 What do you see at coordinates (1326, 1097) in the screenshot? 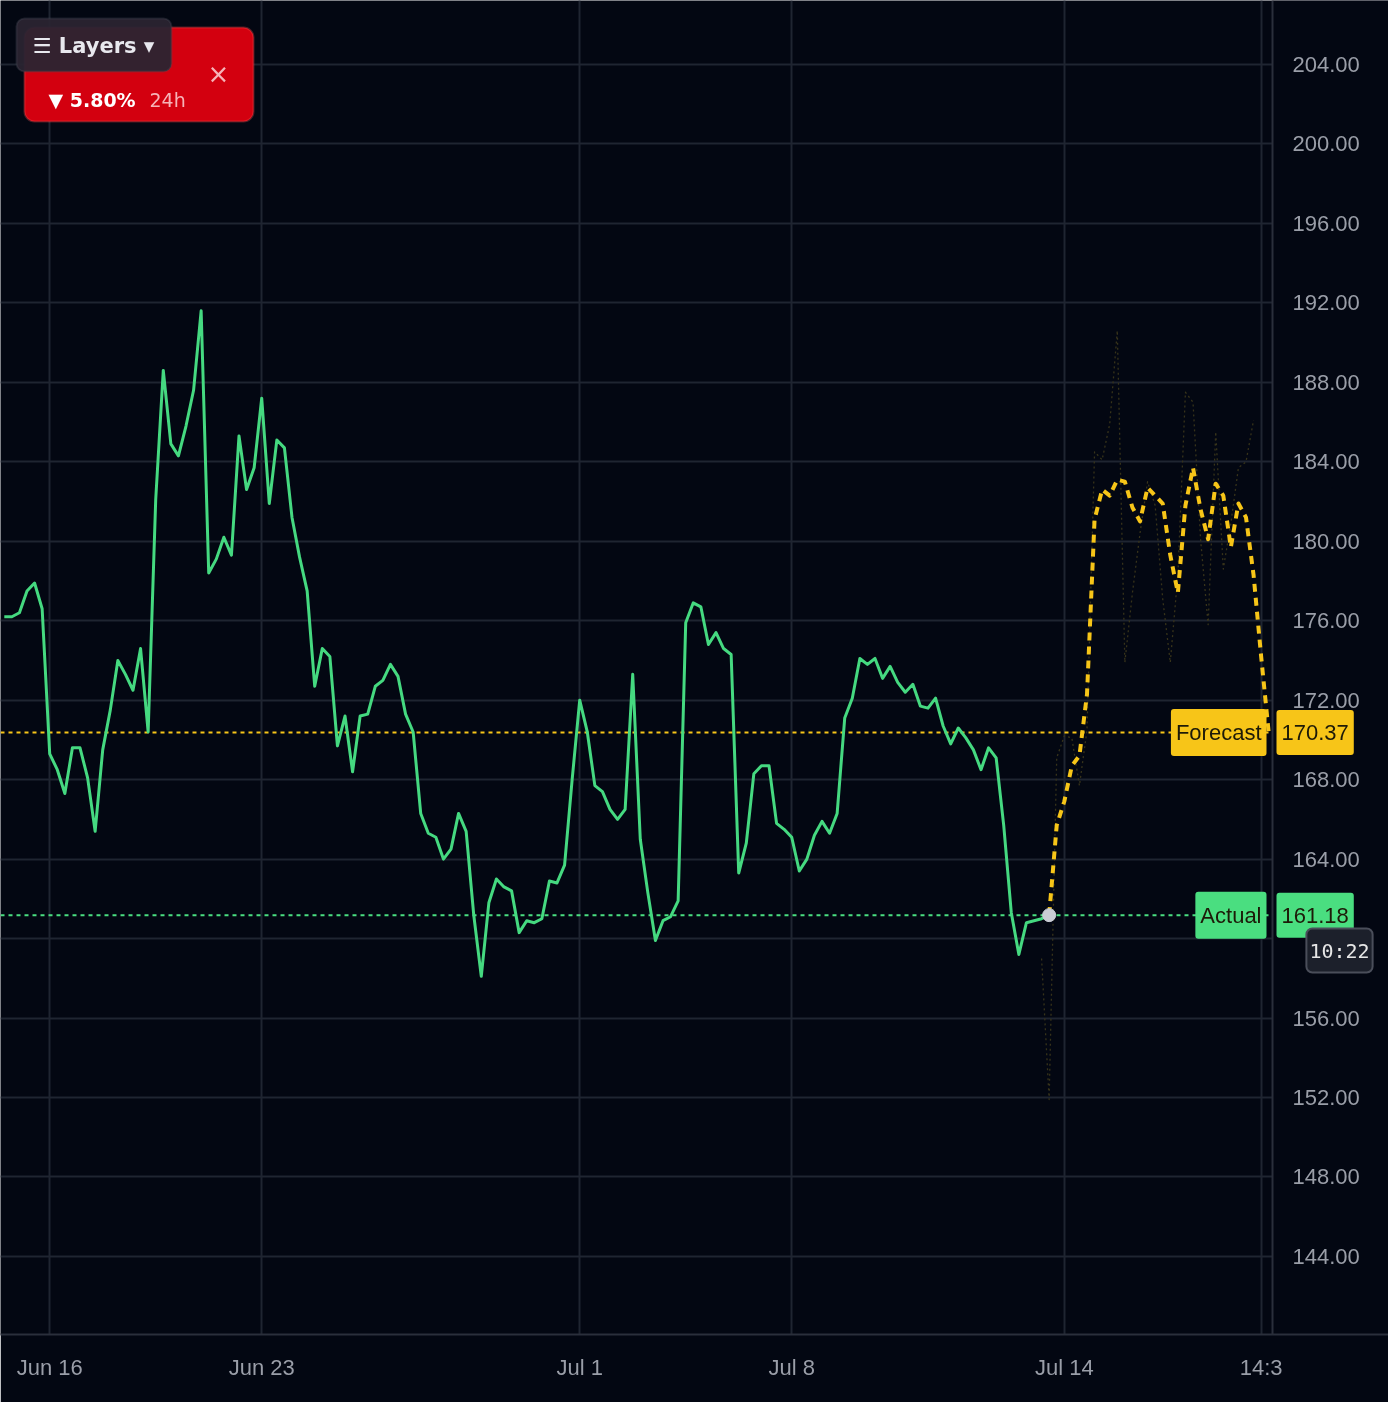
I see `y-tick-label: 152.00` at bounding box center [1326, 1097].